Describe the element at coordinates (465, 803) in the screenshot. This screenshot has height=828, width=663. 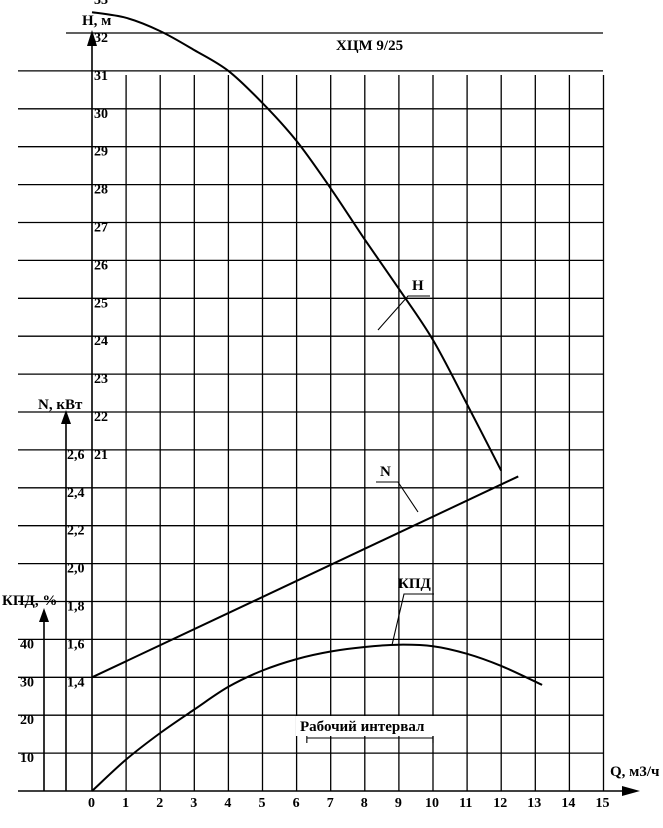
I see `x-tick-label: 11` at that location.